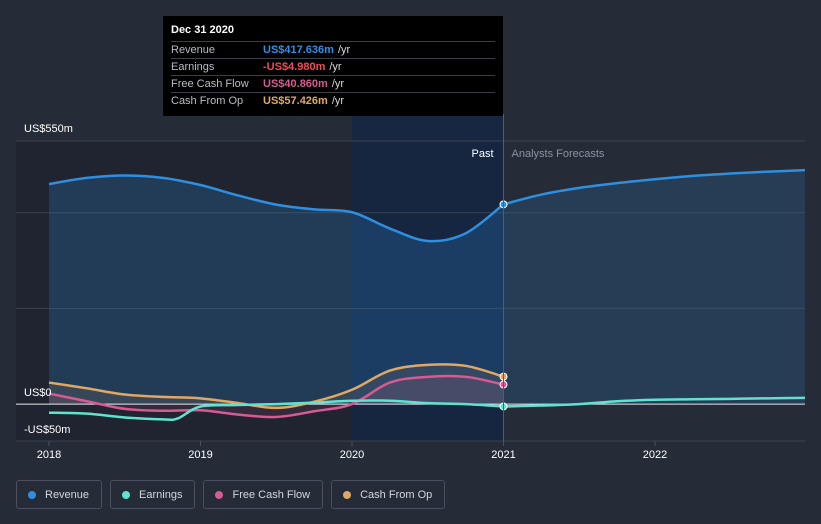 The width and height of the screenshot is (821, 524). What do you see at coordinates (654, 187) in the screenshot?
I see `forecast-line-revenue` at bounding box center [654, 187].